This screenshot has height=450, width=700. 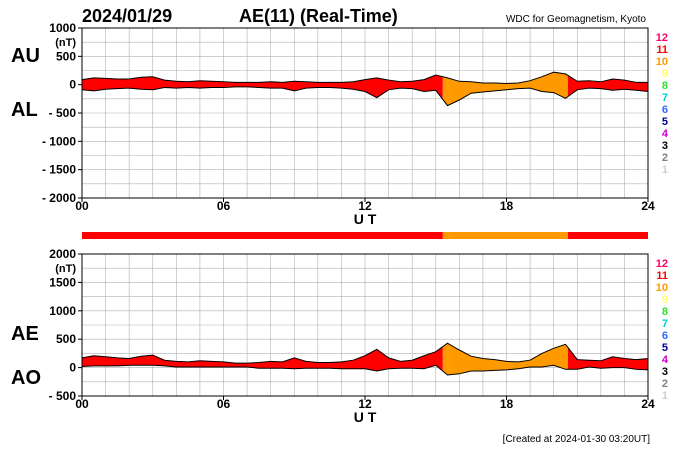 What do you see at coordinates (62, 254) in the screenshot?
I see `y-tick-label: 2000` at bounding box center [62, 254].